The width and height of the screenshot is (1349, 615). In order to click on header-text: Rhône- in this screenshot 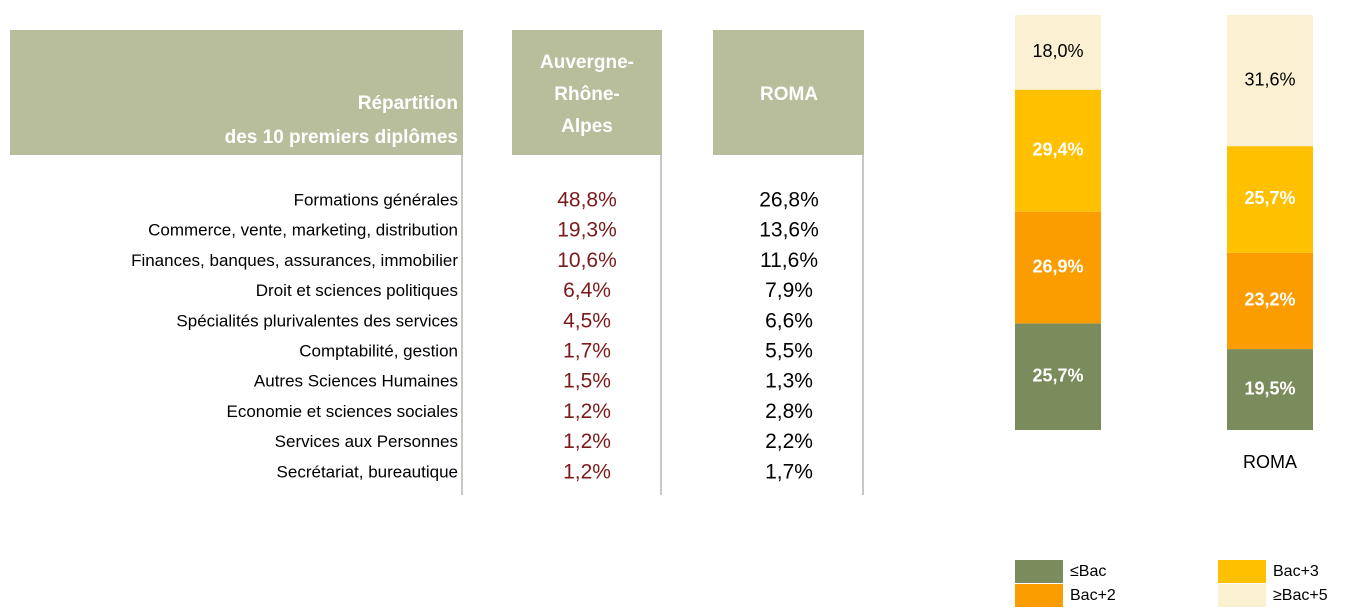, I will do `click(586, 94)`.